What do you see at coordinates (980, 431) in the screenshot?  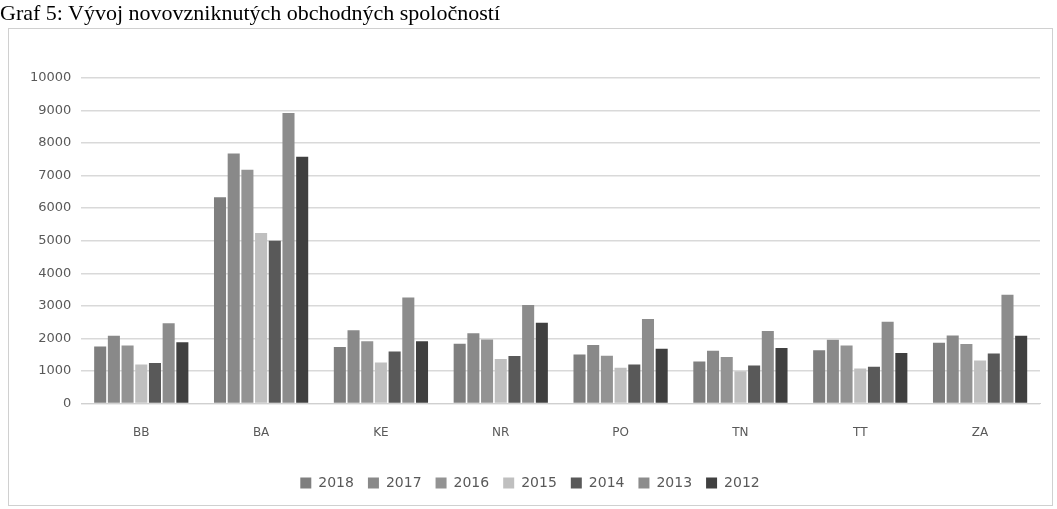 I see `x-tick-label: ZA` at bounding box center [980, 431].